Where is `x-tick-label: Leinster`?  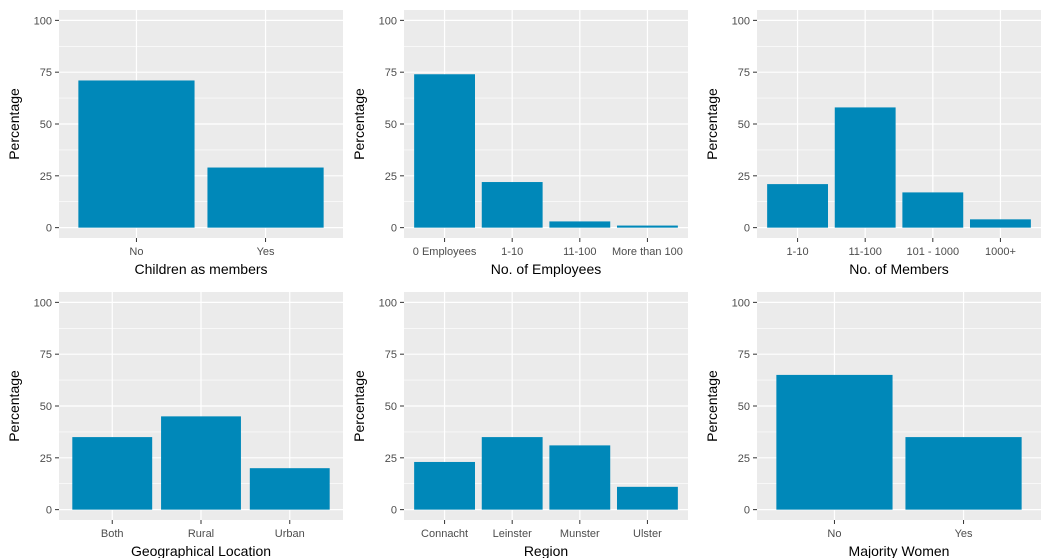
x-tick-label: Leinster is located at coordinates (512, 534).